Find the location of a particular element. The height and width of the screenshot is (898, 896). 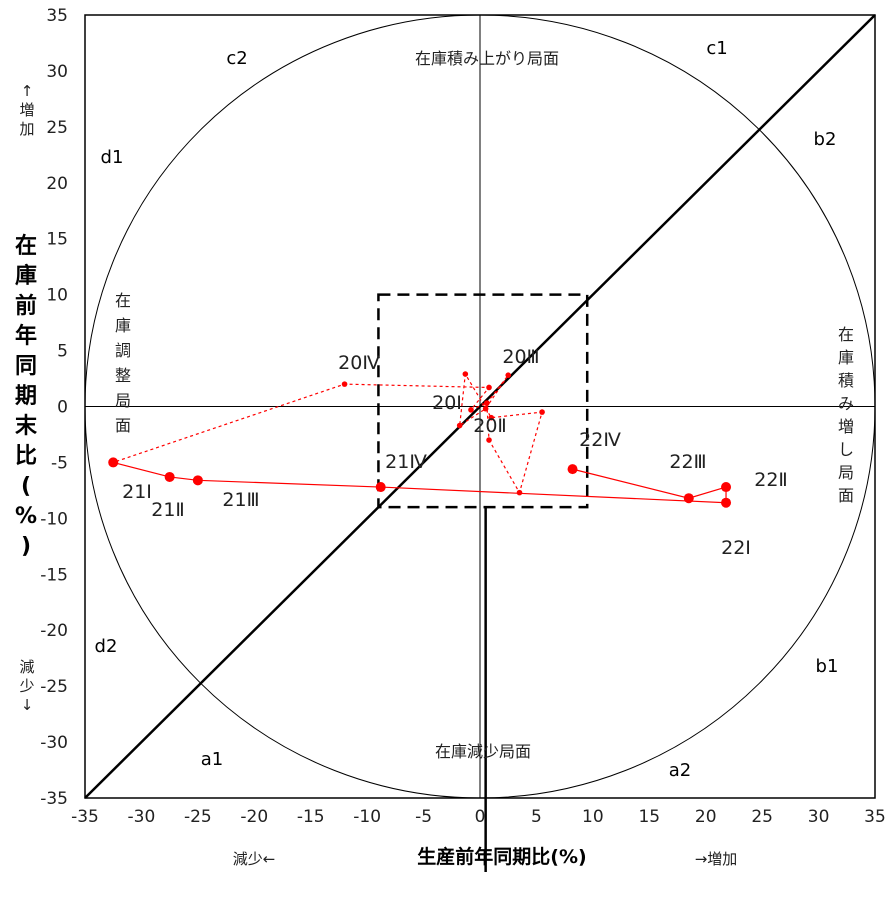

corner-label: c1 is located at coordinates (716, 48).